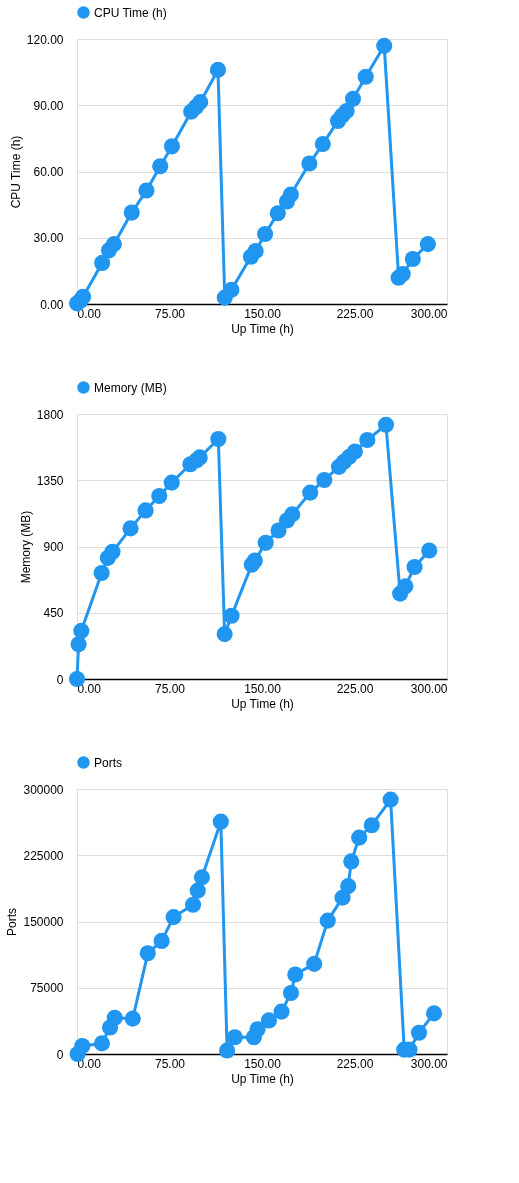 This screenshot has height=1183, width=519. Describe the element at coordinates (48, 105) in the screenshot. I see `y-tick-label: 90.00` at that location.